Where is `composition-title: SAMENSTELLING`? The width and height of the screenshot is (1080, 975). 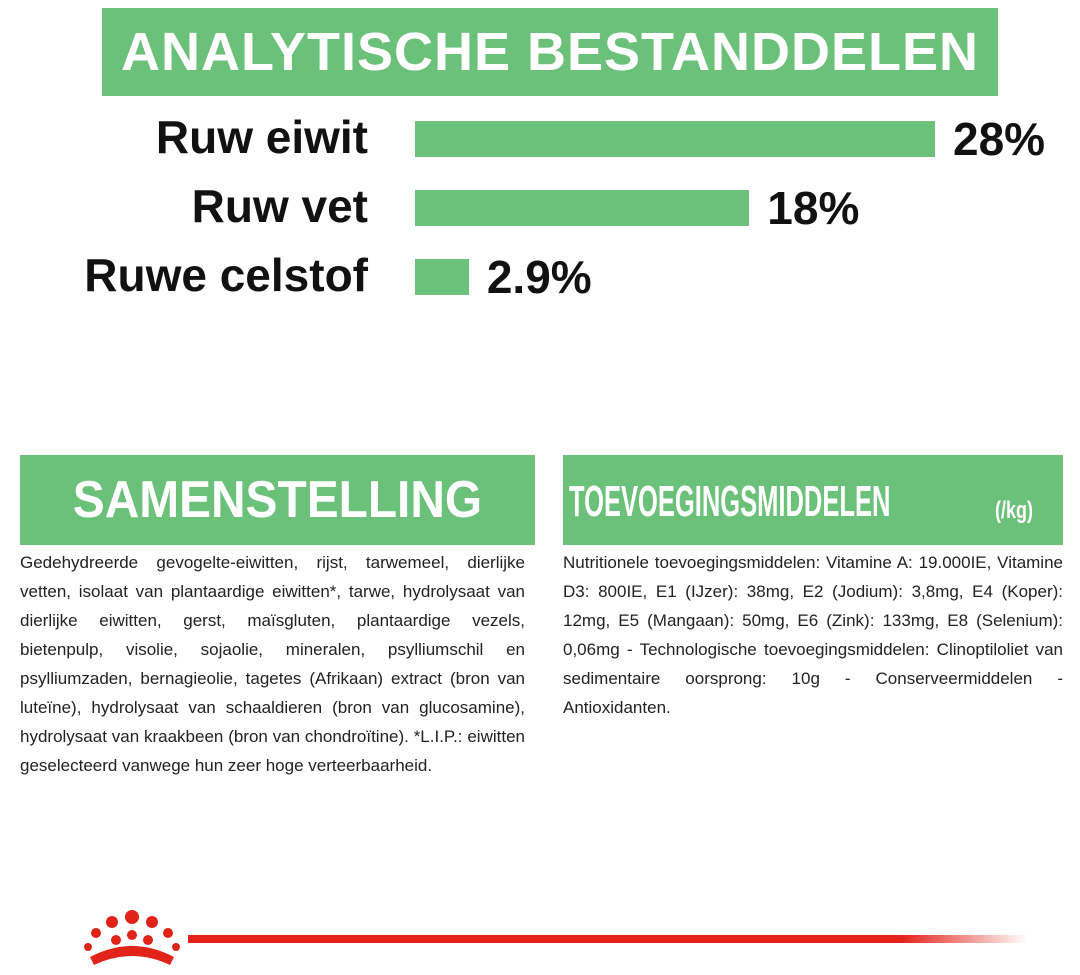 composition-title: SAMENSTELLING is located at coordinates (277, 500).